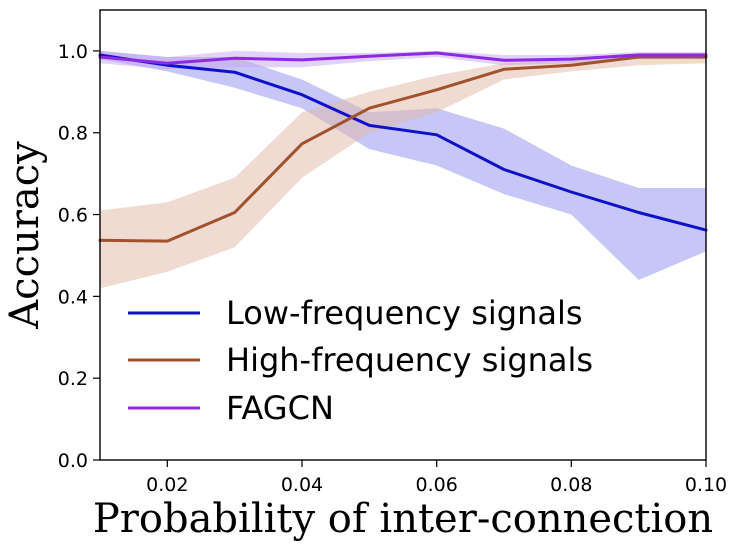 The image size is (734, 544). What do you see at coordinates (437, 485) in the screenshot?
I see `x-tick-label: 0.06` at bounding box center [437, 485].